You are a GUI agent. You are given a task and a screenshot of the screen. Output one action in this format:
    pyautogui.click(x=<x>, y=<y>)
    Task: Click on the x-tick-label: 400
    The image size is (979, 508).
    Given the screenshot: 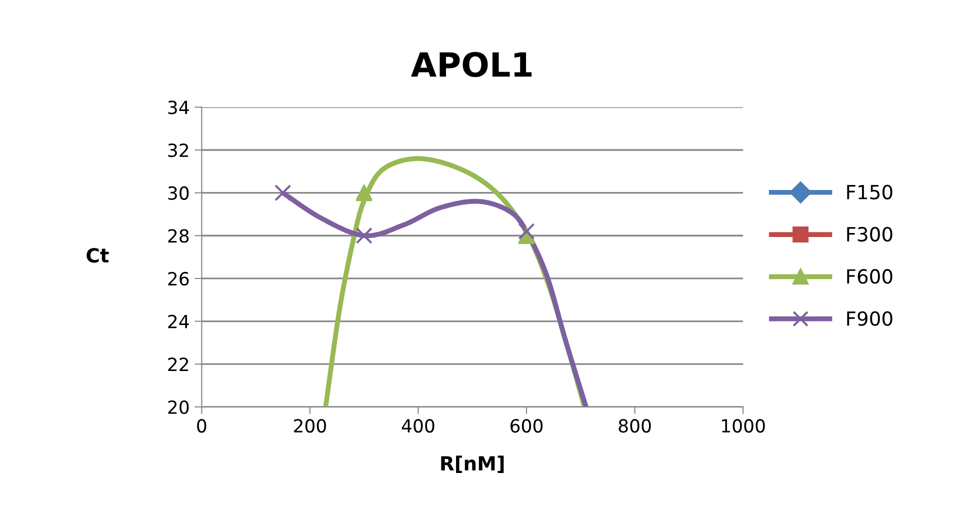 What is the action you would take?
    pyautogui.click(x=418, y=426)
    